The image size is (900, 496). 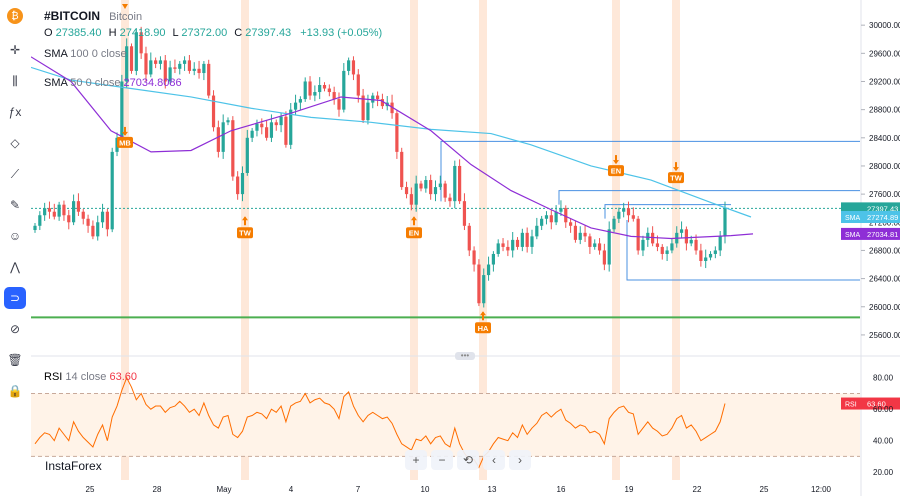 I want to click on candle-type-icon: ⫼, so click(x=15, y=80).